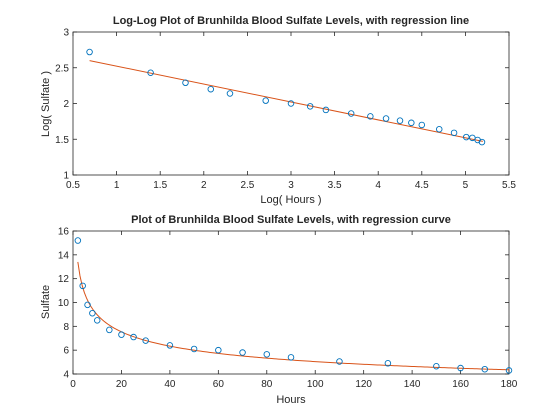  Describe the element at coordinates (460, 384) in the screenshot. I see `x-tick-label: 160` at that location.